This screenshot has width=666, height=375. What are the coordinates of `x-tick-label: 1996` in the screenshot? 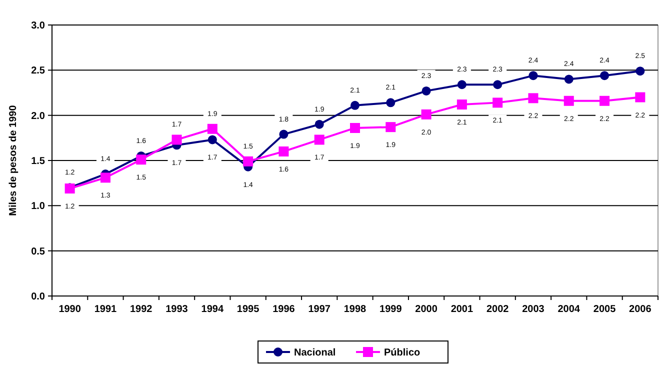 It's located at (284, 309).